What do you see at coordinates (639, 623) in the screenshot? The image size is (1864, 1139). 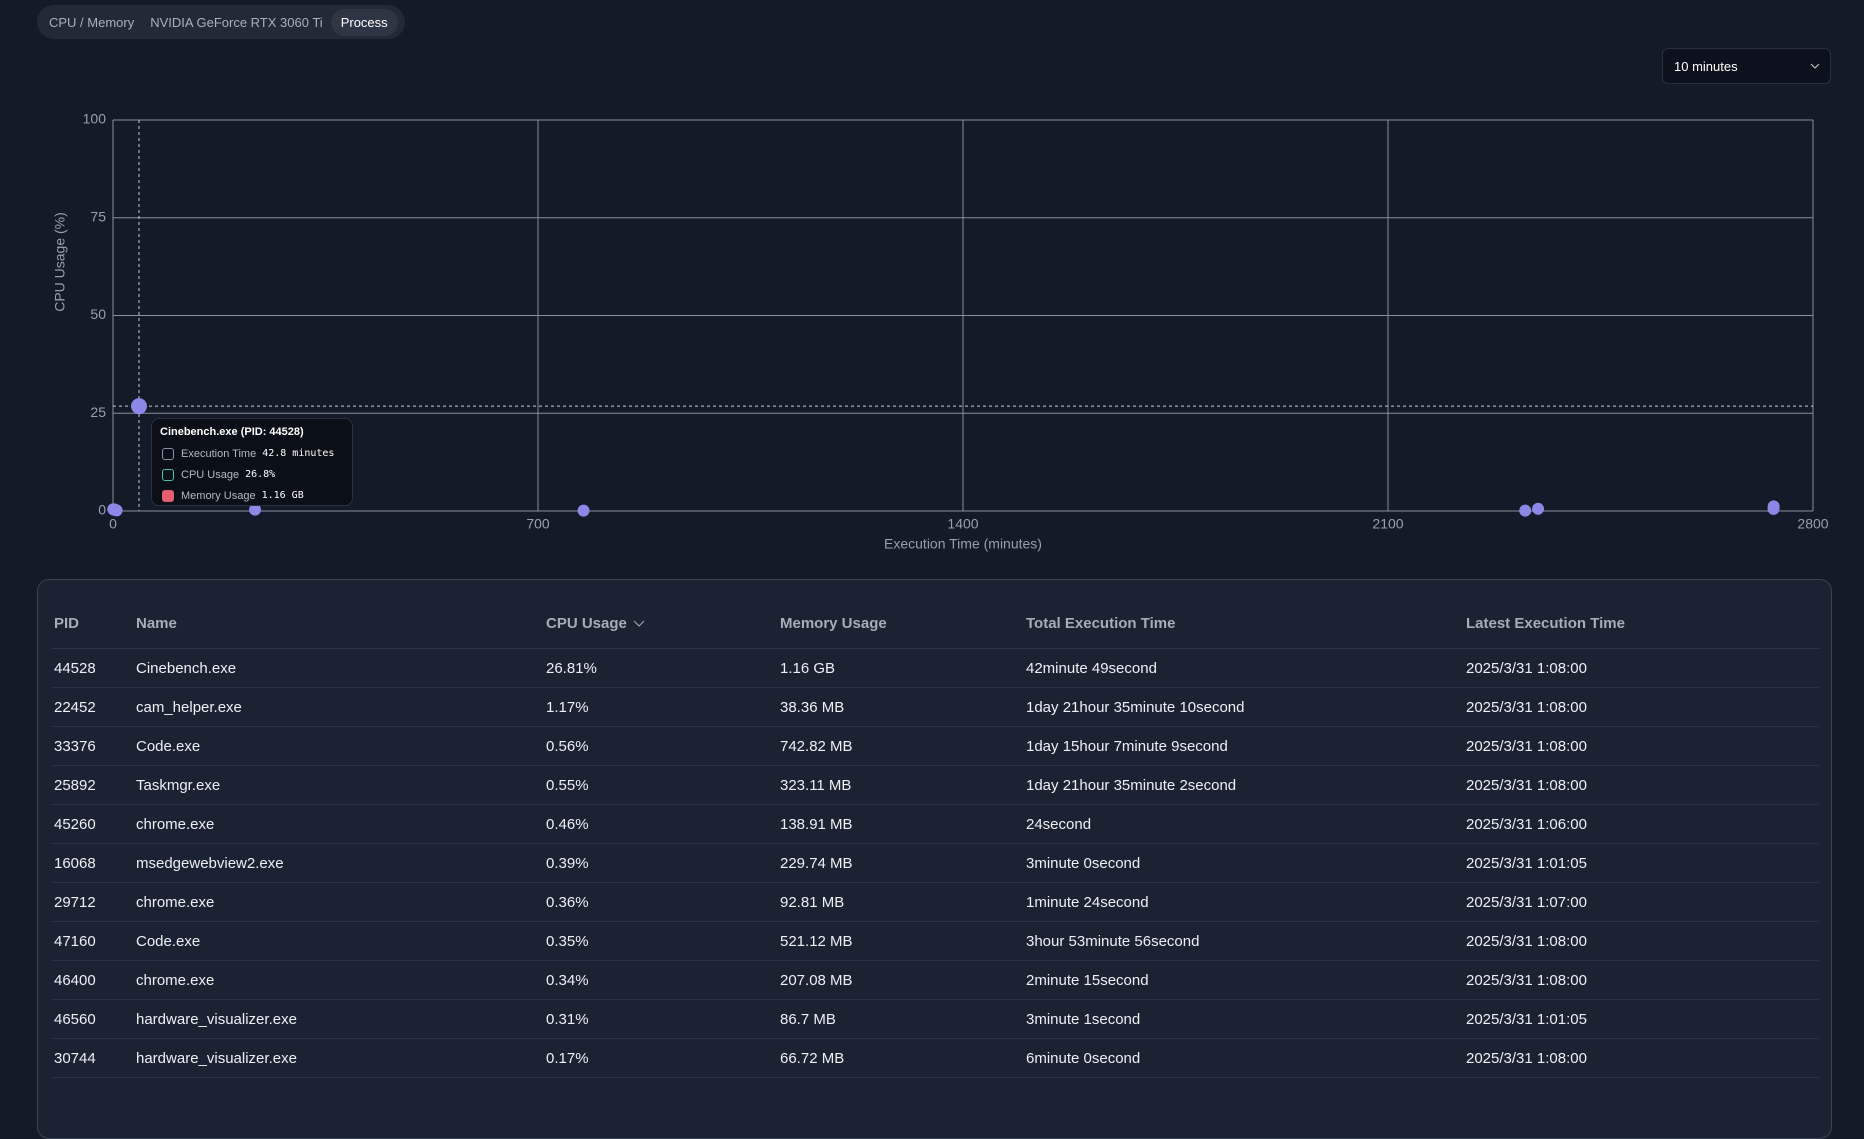 I see `sort-icon` at bounding box center [639, 623].